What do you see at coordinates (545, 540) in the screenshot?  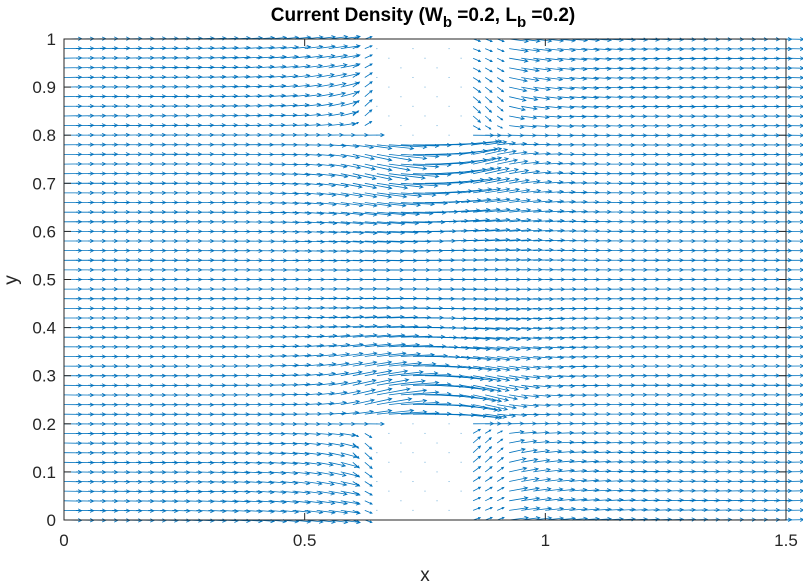 I see `x-tick-label: 1` at bounding box center [545, 540].